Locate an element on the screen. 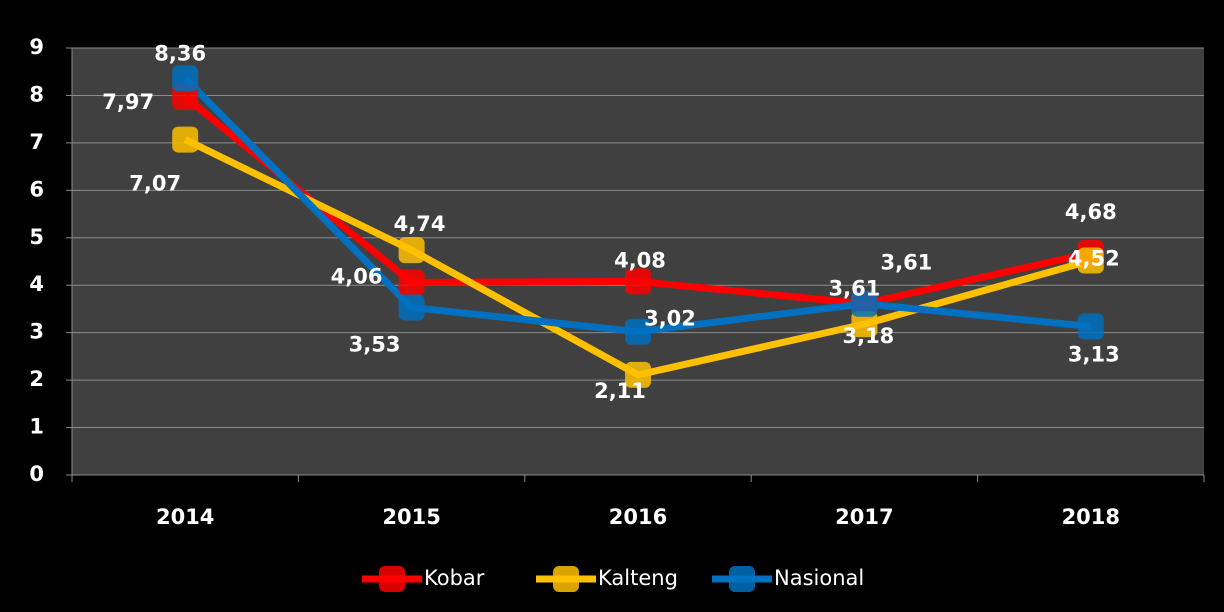  x-tick-label: 2017 is located at coordinates (864, 517).